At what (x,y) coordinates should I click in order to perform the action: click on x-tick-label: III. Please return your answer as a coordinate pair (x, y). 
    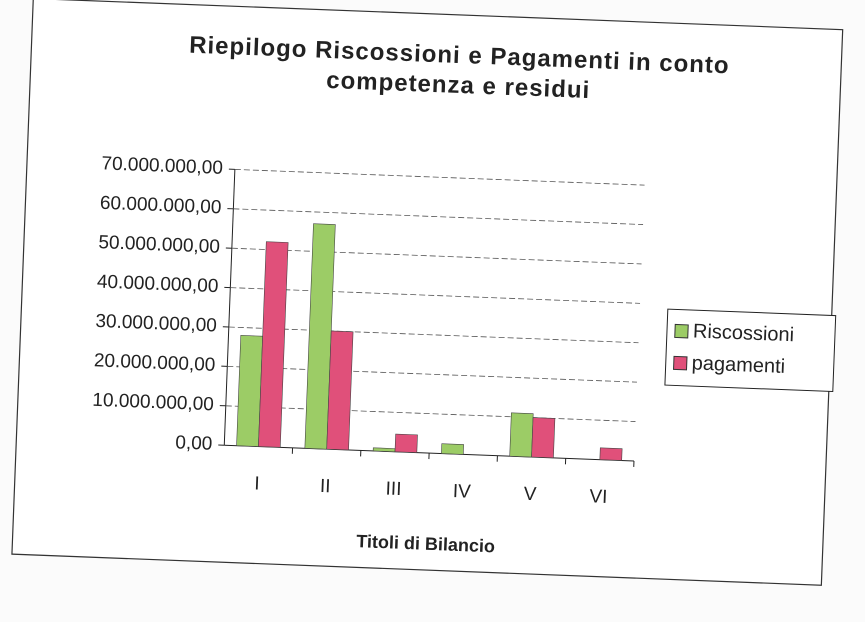
    Looking at the image, I should click on (393, 489).